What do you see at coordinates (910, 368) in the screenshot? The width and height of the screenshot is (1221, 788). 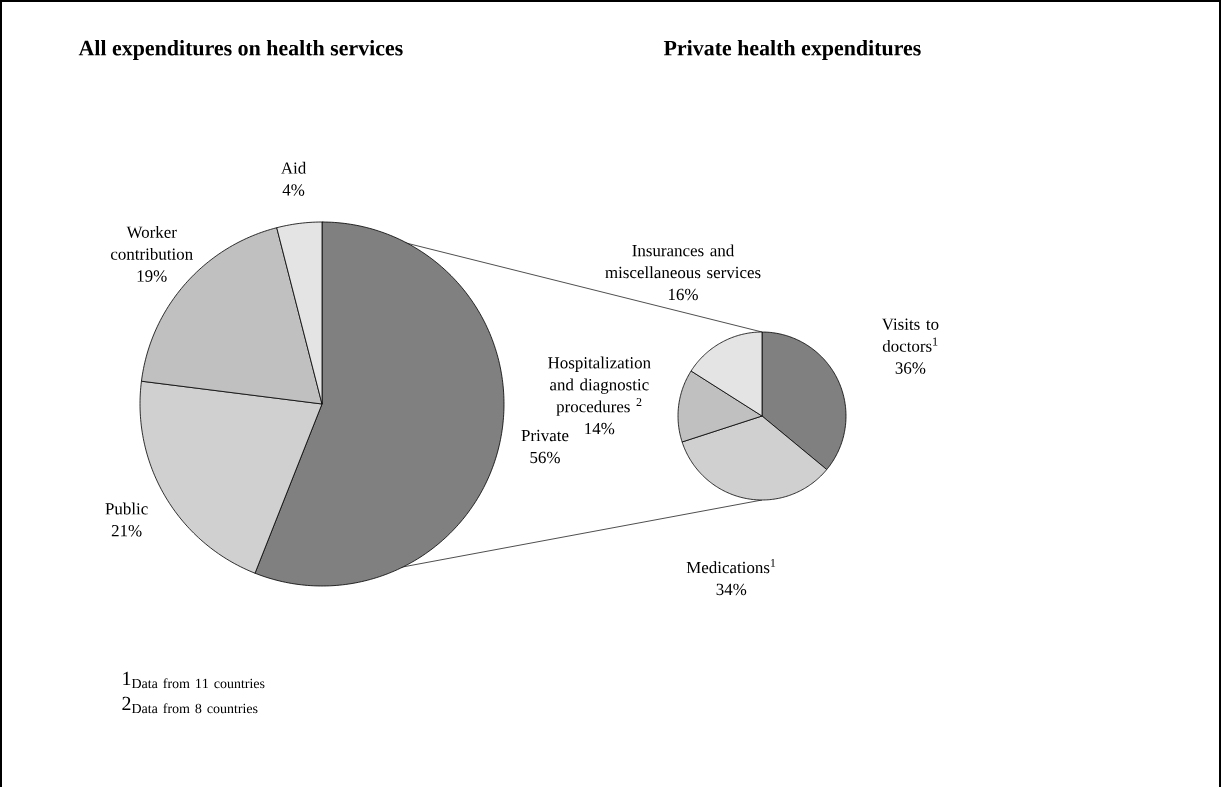 I see `data-label: 36%` at bounding box center [910, 368].